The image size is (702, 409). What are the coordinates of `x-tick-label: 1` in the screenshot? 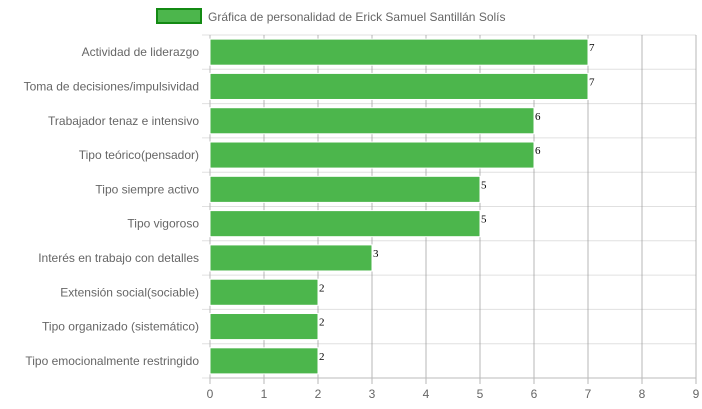 It's located at (264, 394).